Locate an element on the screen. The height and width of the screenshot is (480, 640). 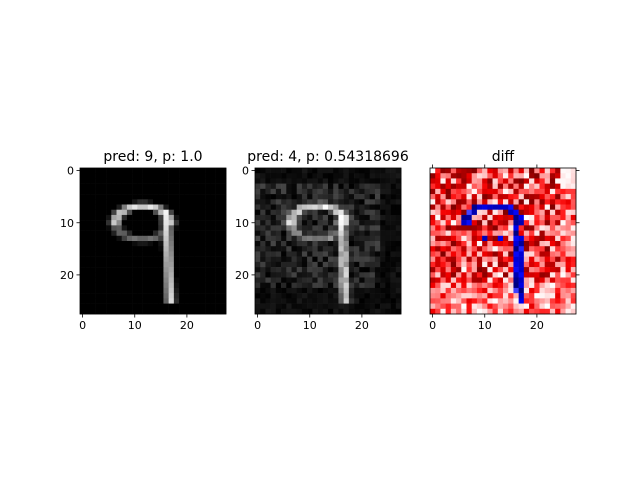
x-tick-label: 10 is located at coordinates (310, 325).